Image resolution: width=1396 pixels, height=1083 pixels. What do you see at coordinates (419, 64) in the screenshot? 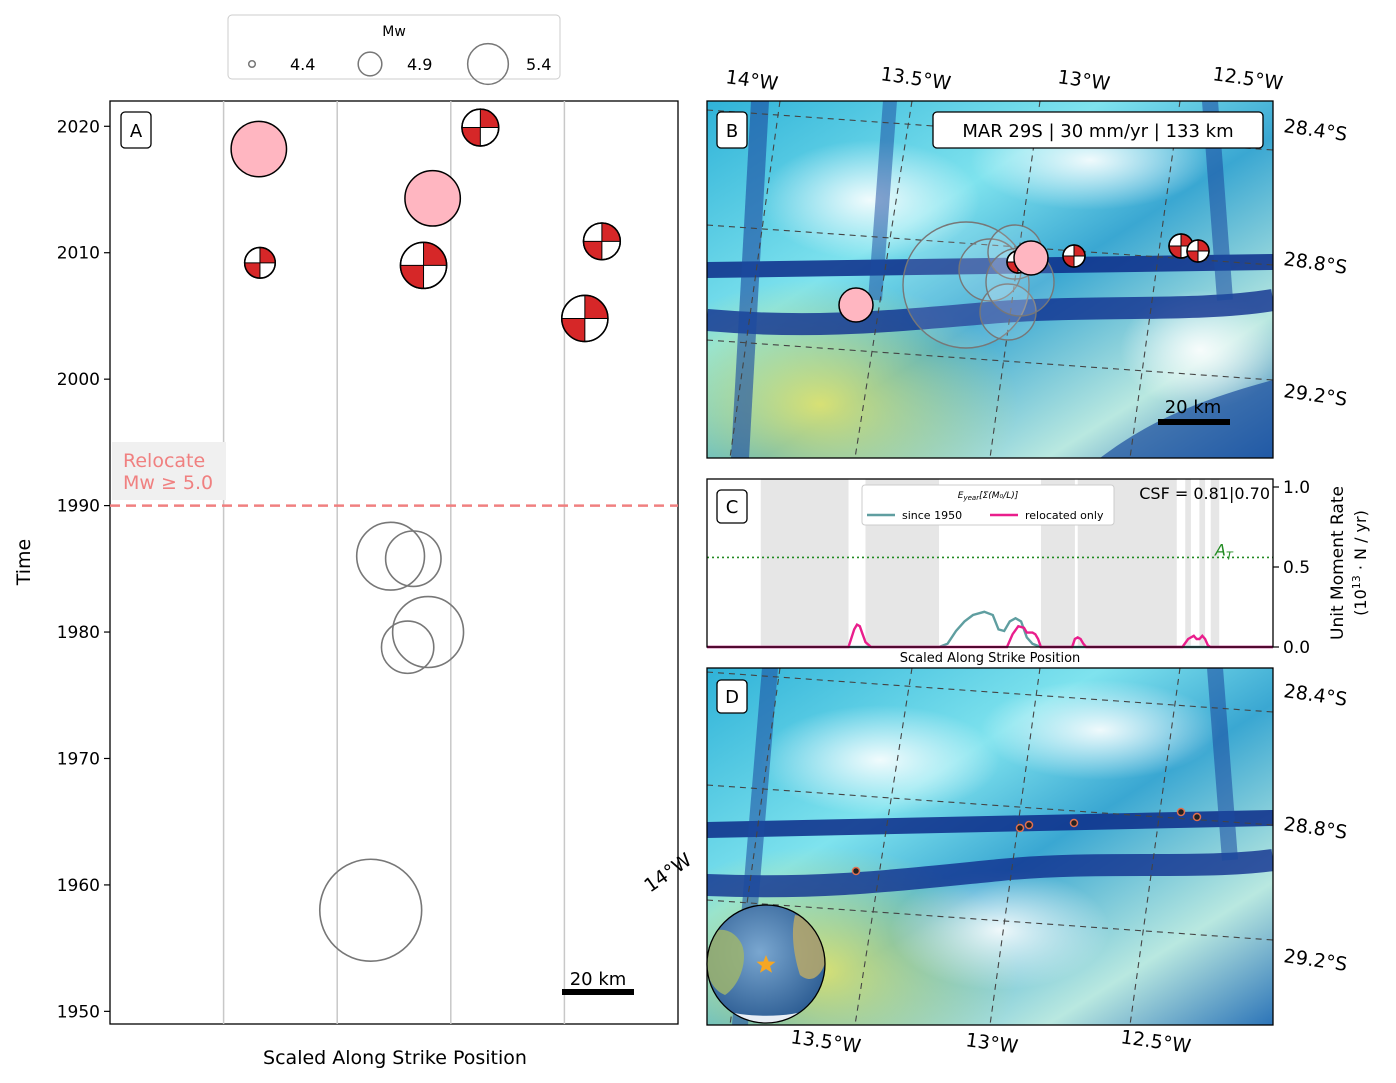
I see `size-legend-label: 4.9` at bounding box center [419, 64].